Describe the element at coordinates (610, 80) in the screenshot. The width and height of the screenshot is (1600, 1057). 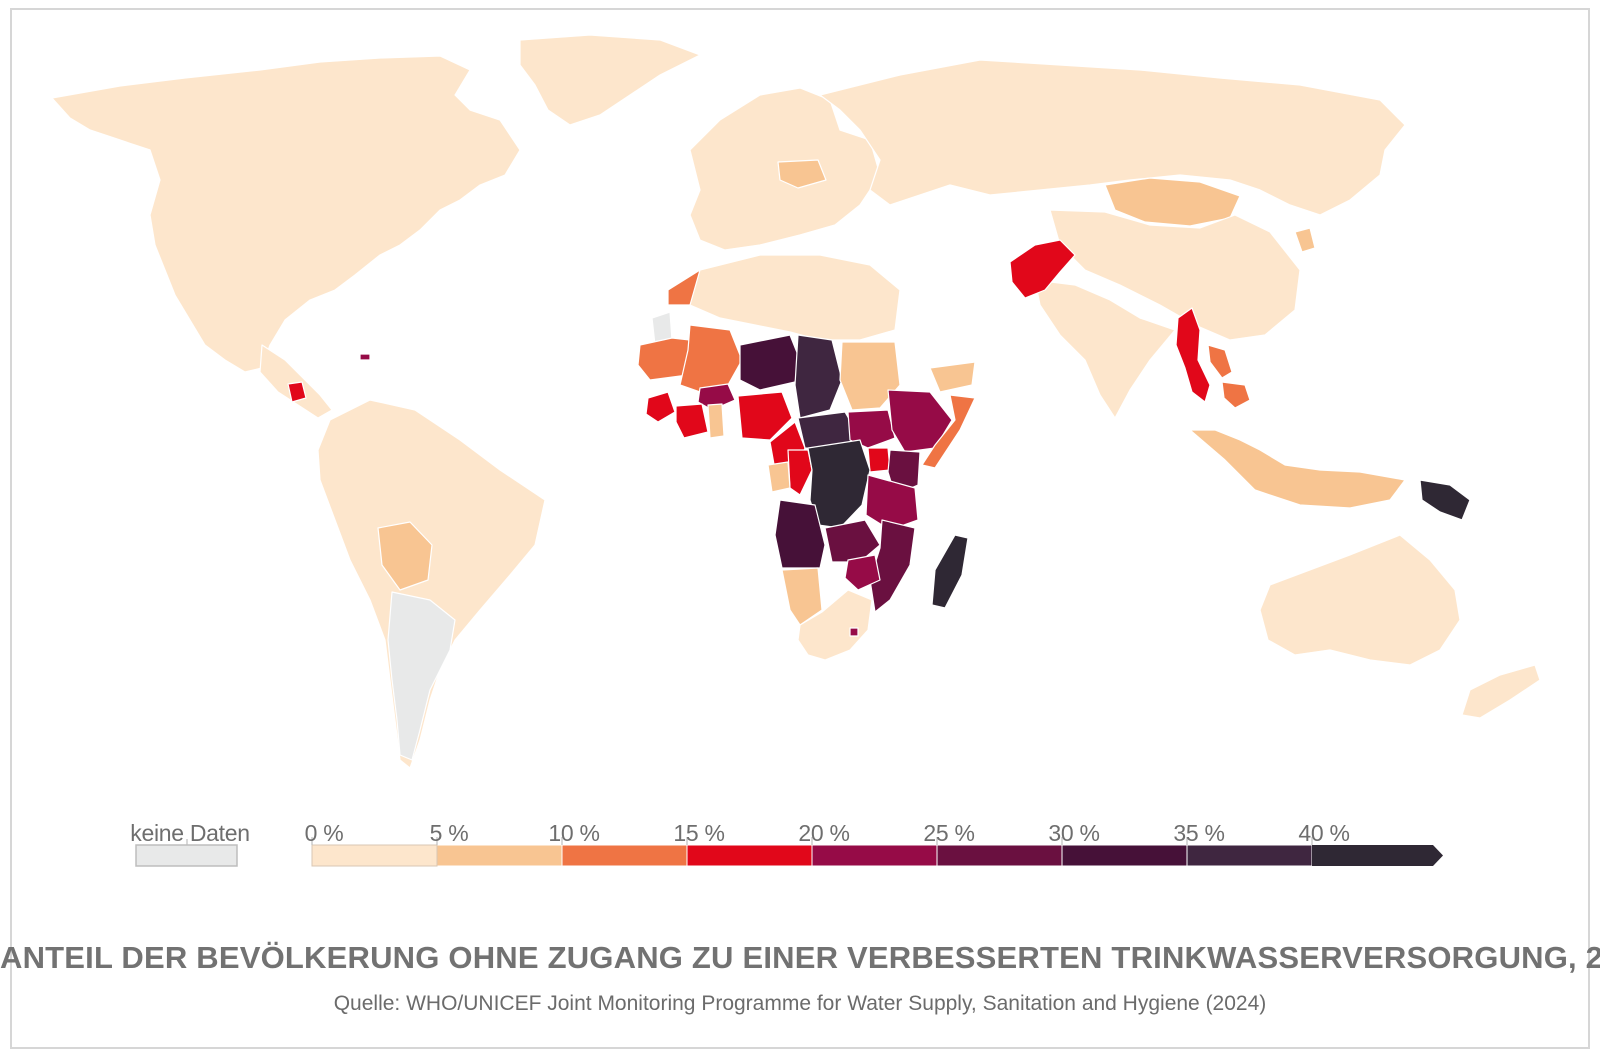
I see `region-grönland` at that location.